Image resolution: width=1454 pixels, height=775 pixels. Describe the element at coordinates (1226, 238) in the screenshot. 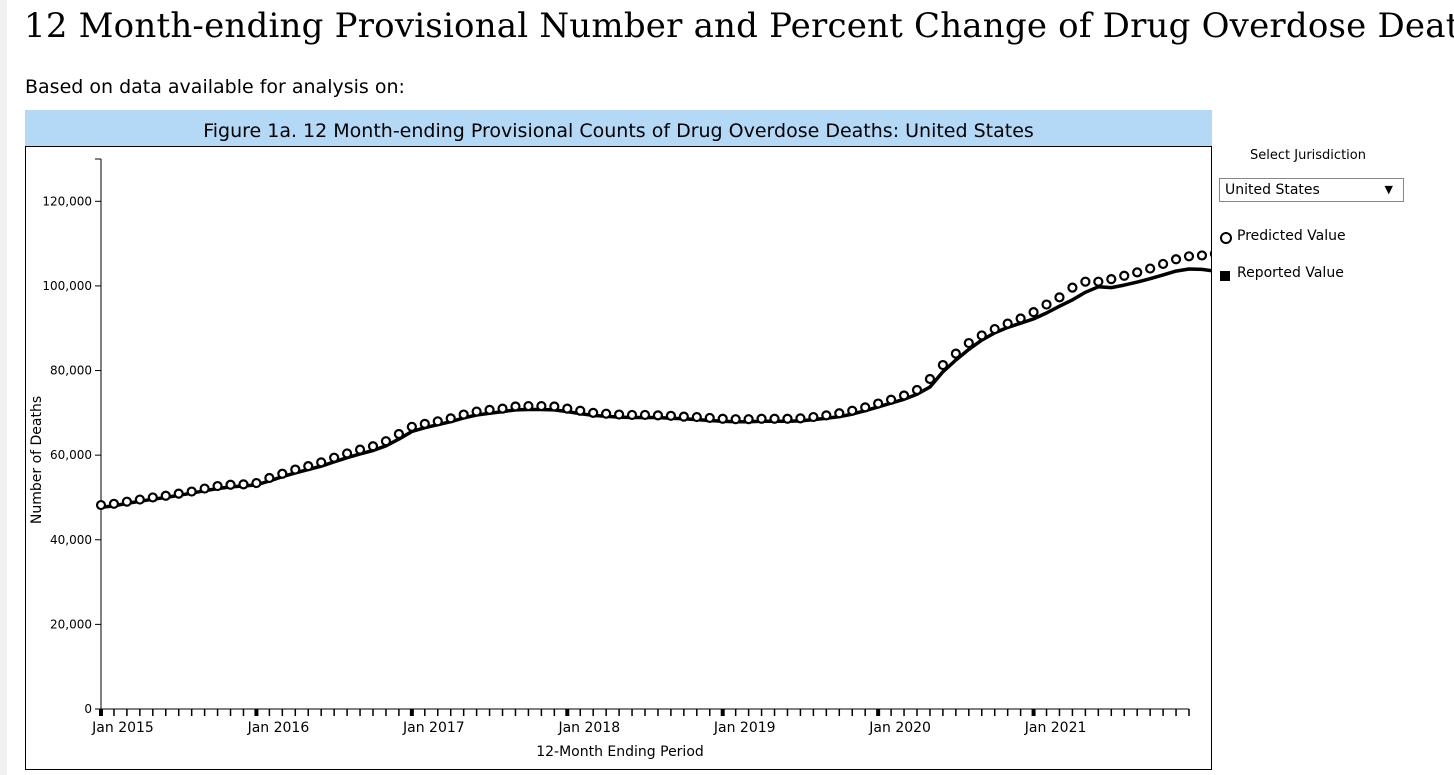

I see `circle-marker-icon` at that location.